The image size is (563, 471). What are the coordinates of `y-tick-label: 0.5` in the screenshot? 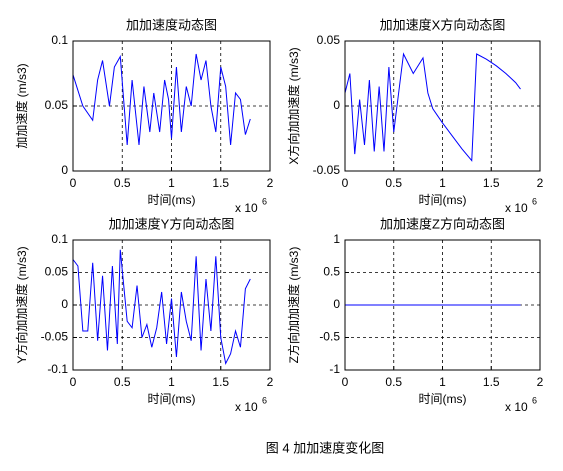 It's located at (331, 272).